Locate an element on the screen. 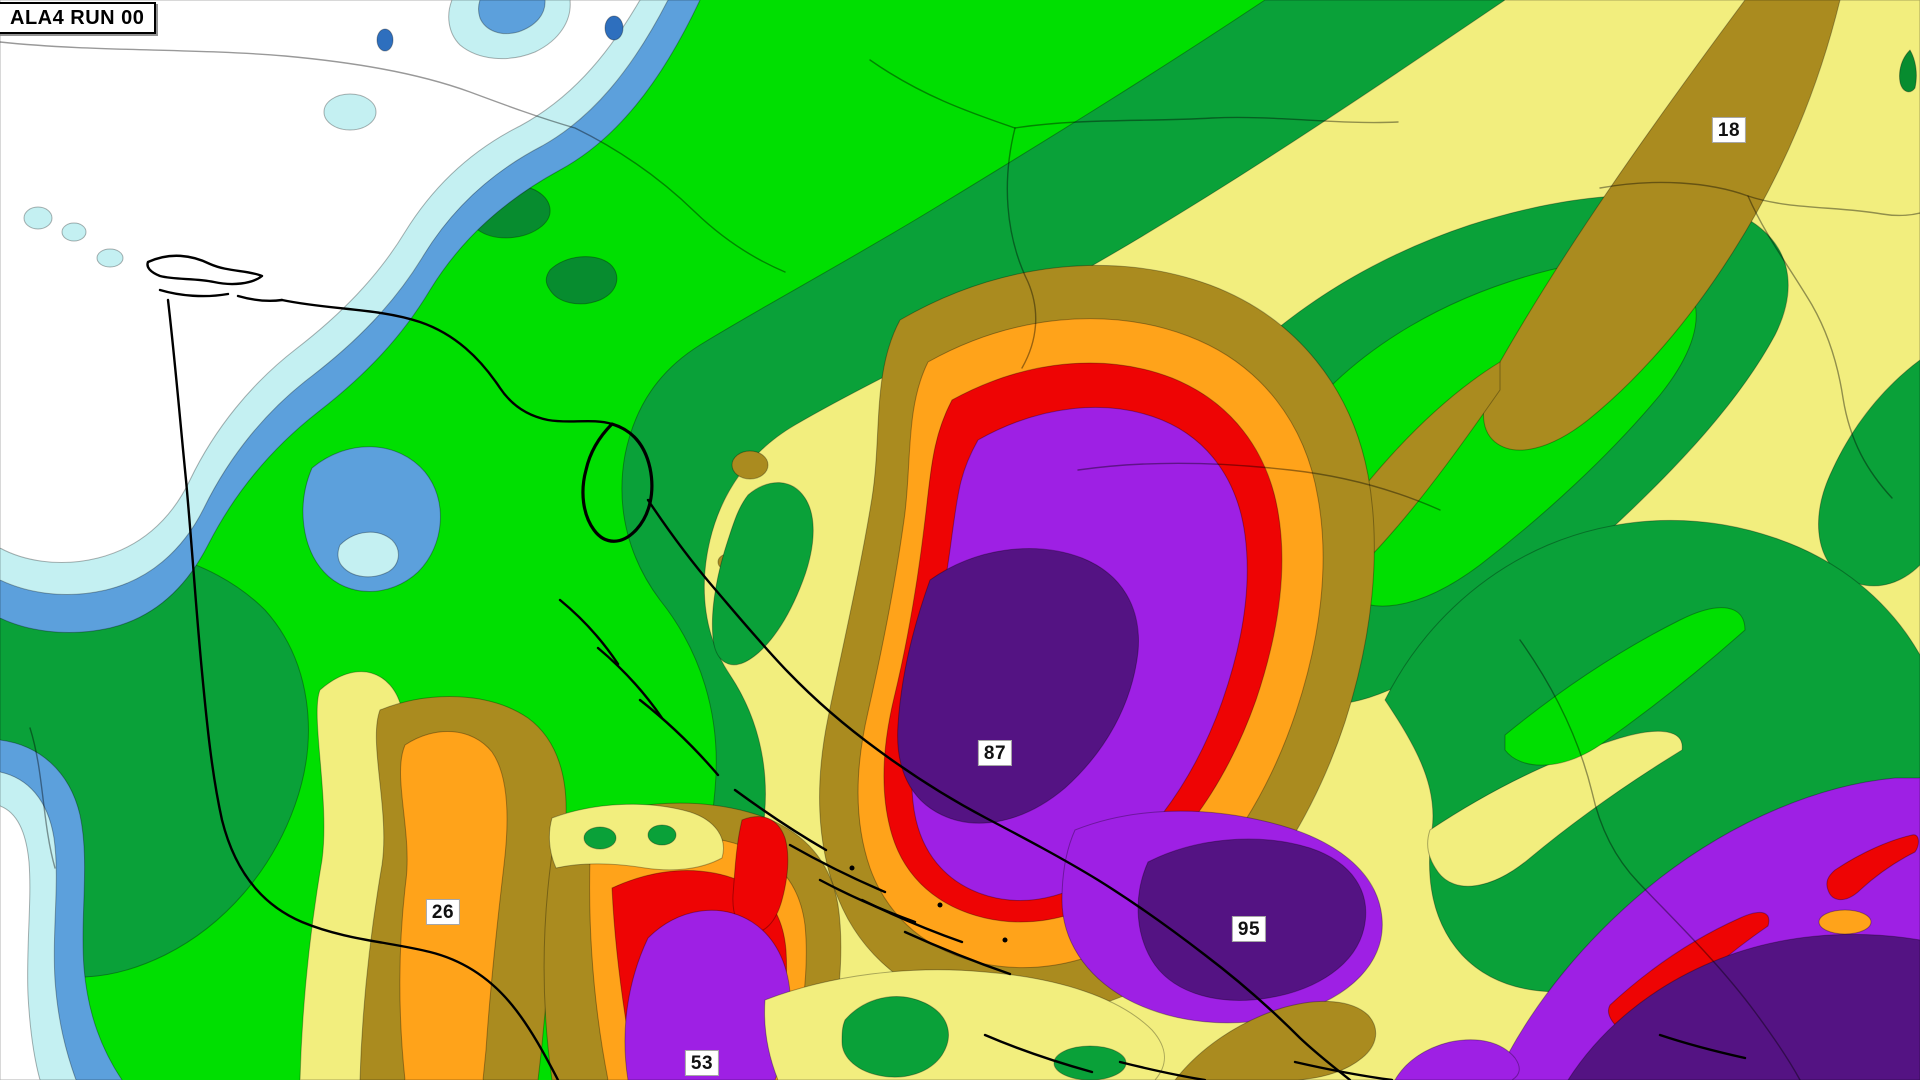 The image size is (1920, 1080). value-label: 53 is located at coordinates (702, 1063).